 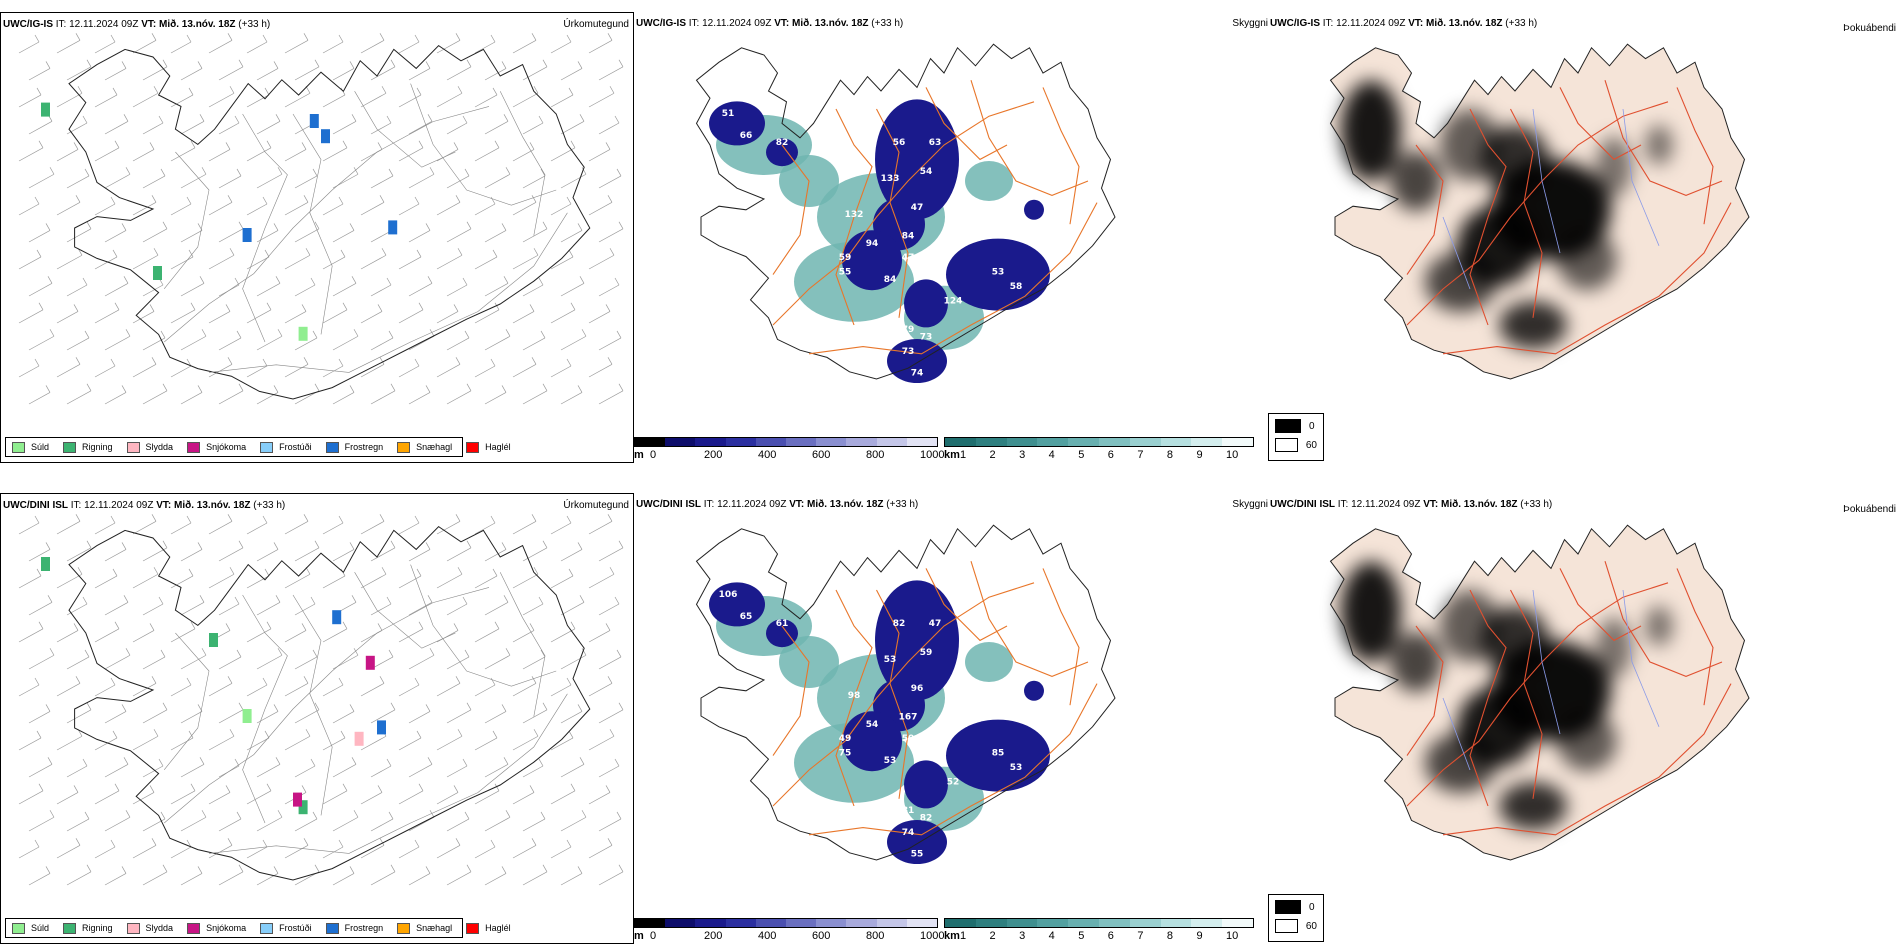 I want to click on cloud-number: 74, so click(x=908, y=833).